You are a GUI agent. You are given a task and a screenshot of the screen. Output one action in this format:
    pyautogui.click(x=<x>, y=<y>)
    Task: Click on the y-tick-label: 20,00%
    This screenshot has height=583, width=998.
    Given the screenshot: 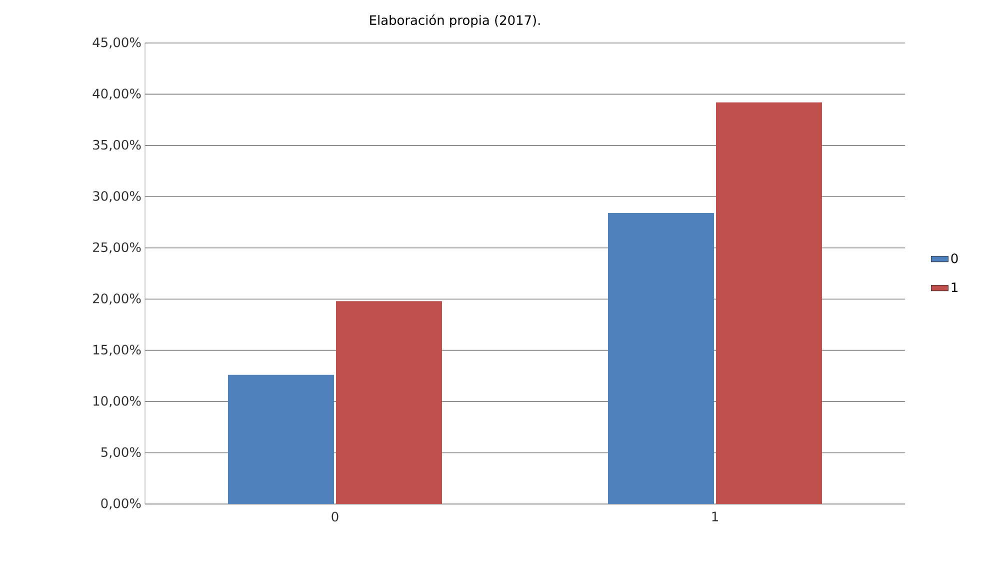 What is the action you would take?
    pyautogui.click(x=117, y=299)
    